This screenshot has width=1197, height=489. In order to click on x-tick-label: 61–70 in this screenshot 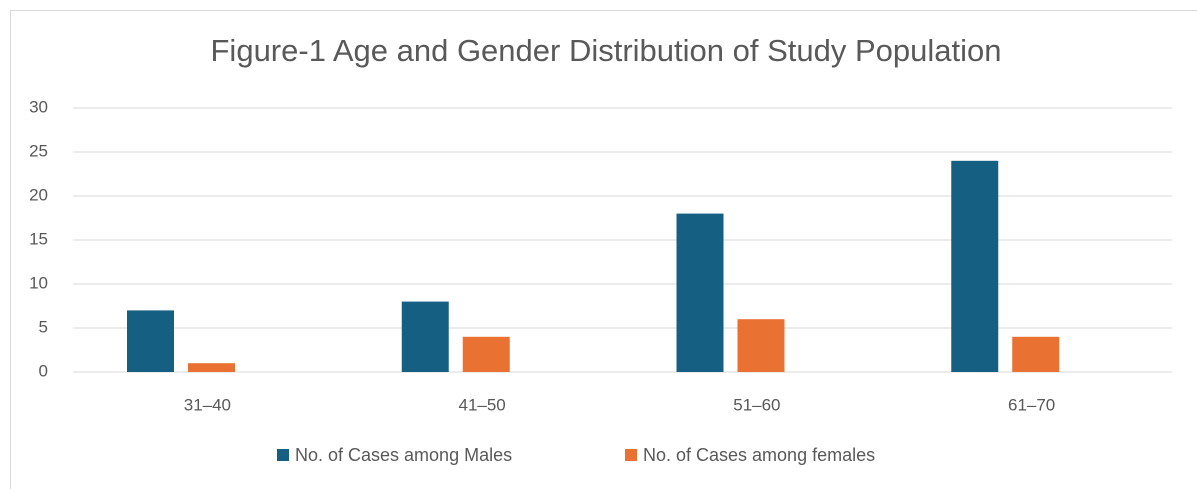, I will do `click(1031, 404)`.